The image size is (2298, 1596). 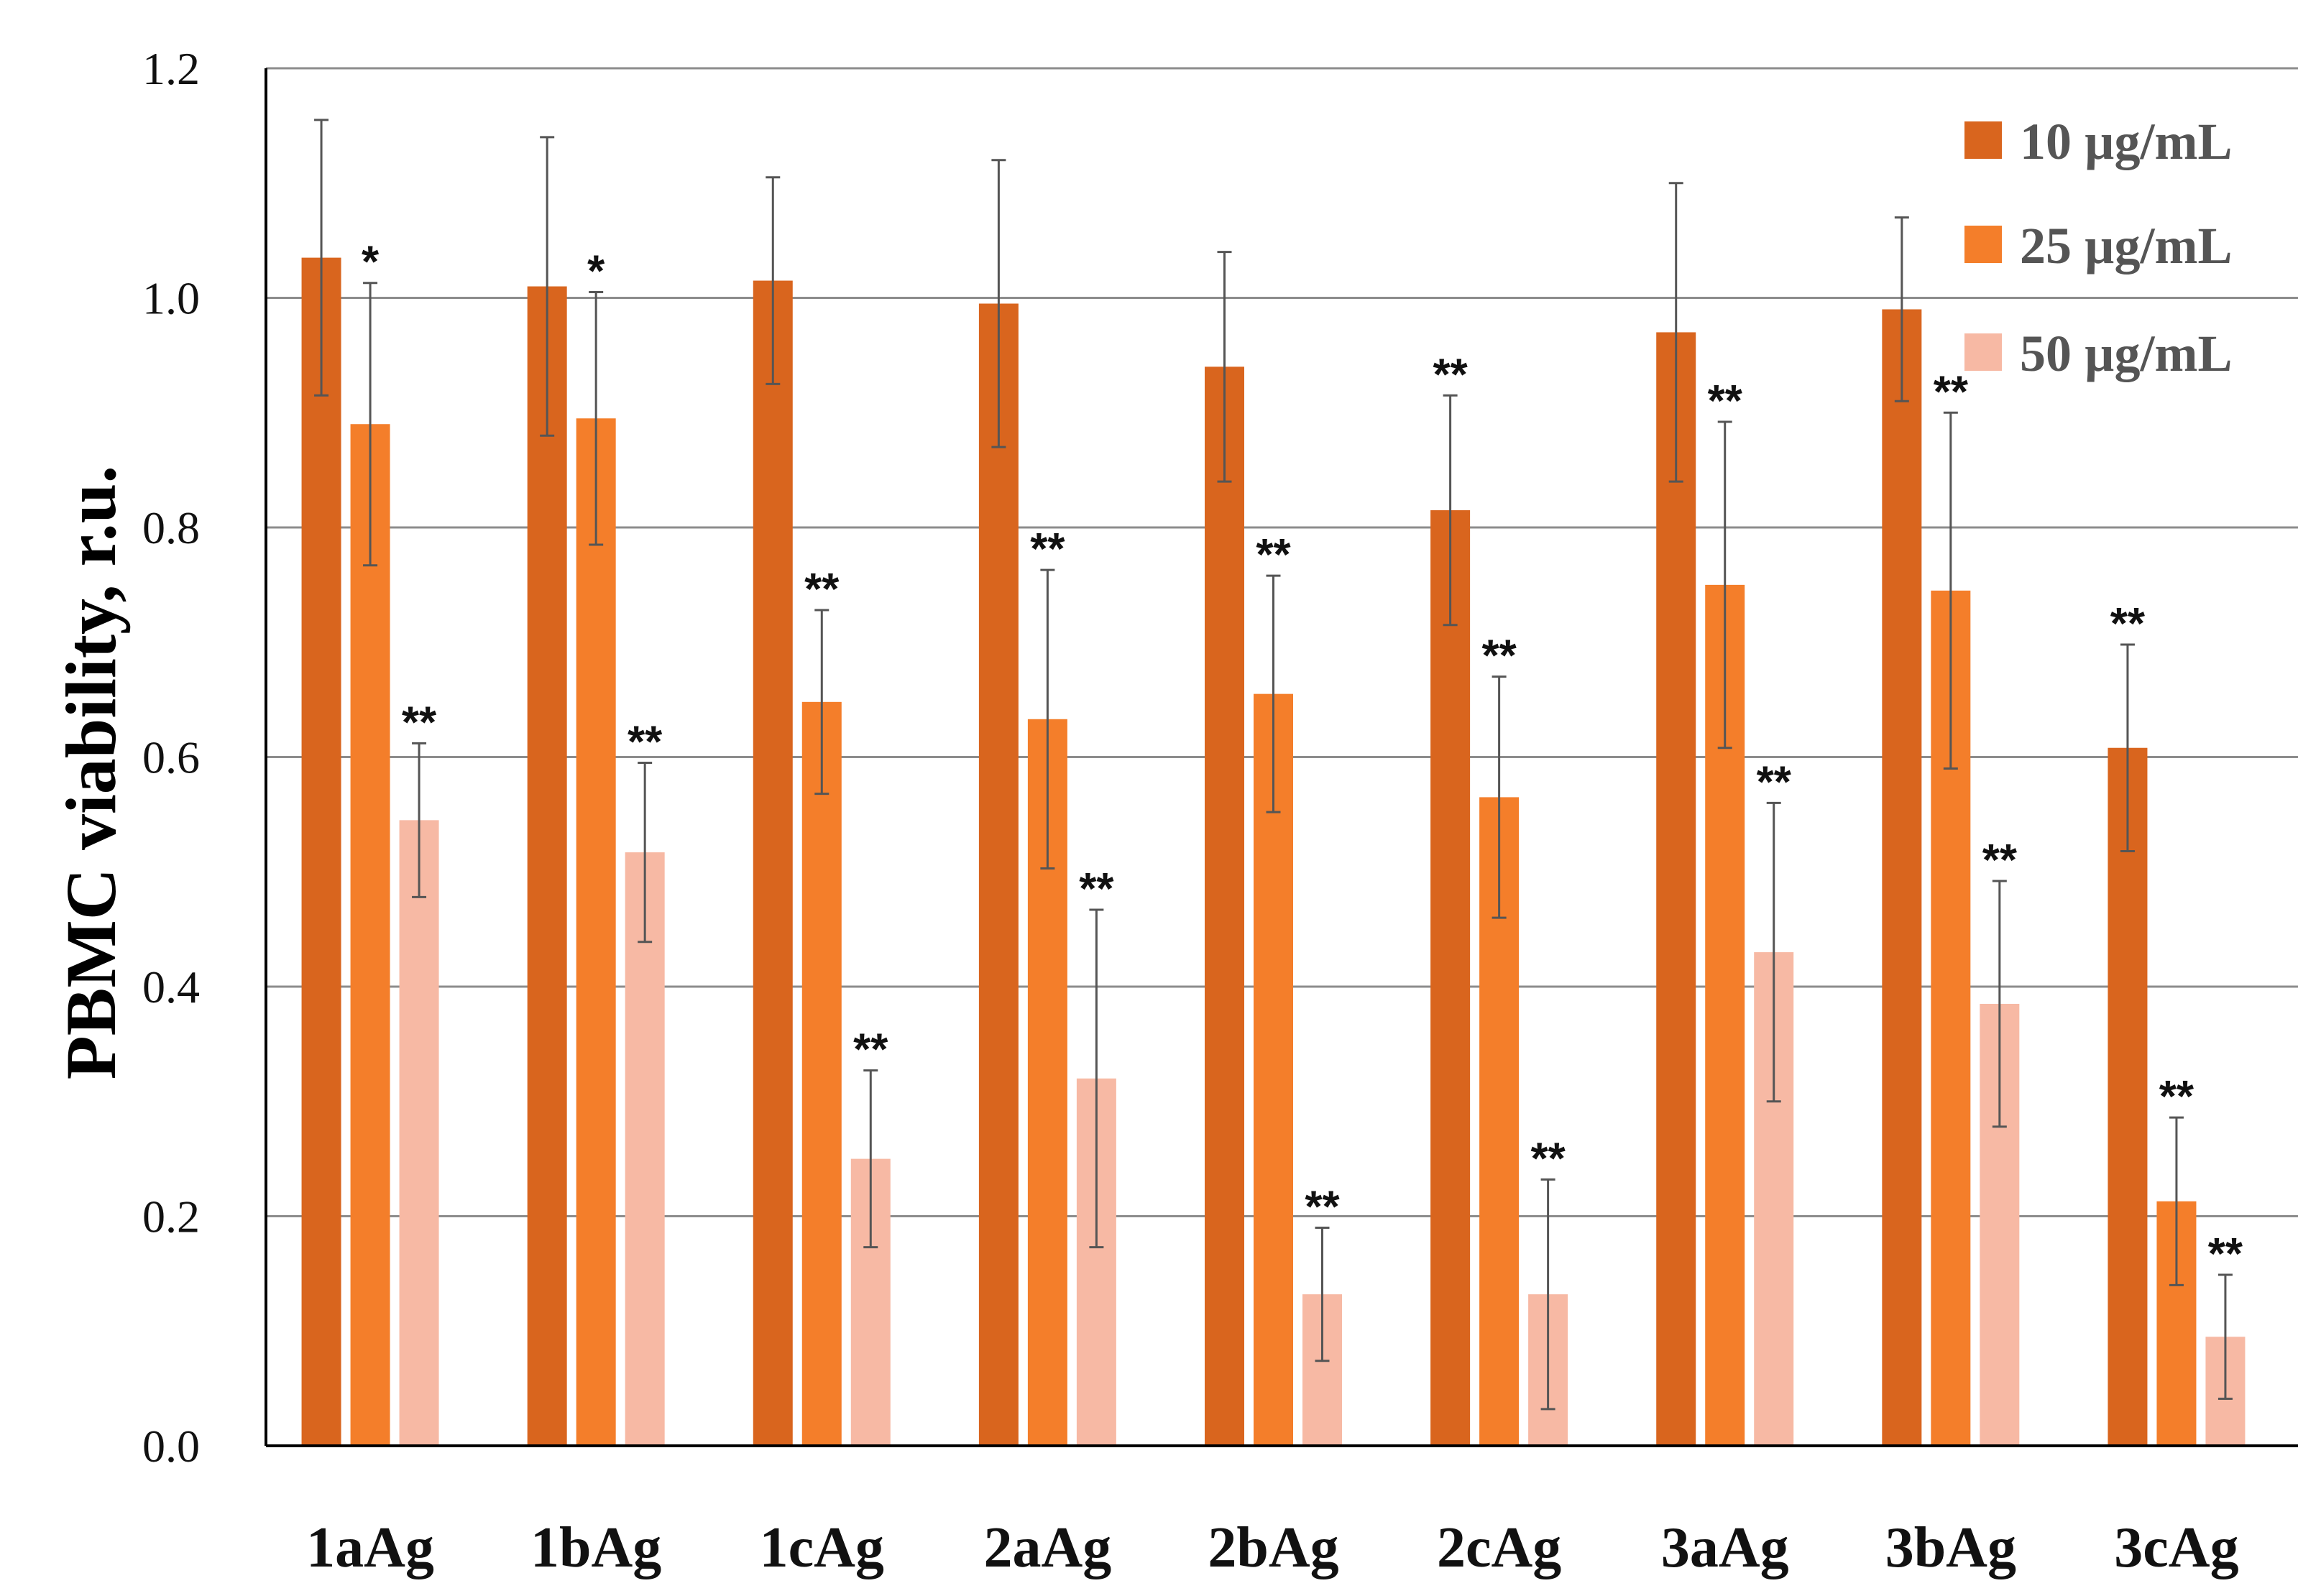 What do you see at coordinates (1725, 1547) in the screenshot?
I see `x-tick-label: 3aAg` at bounding box center [1725, 1547].